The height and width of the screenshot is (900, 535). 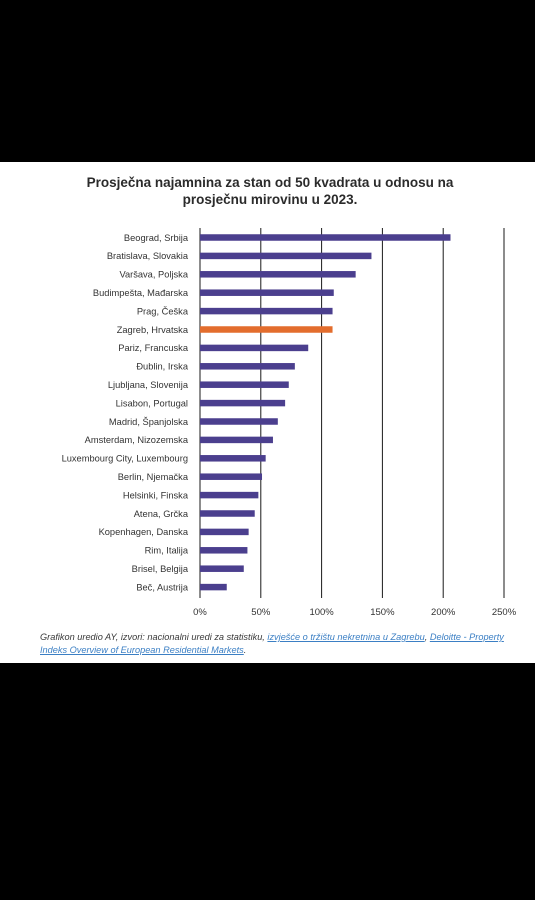 I want to click on category-label: Pariz, Francuska, so click(x=153, y=348).